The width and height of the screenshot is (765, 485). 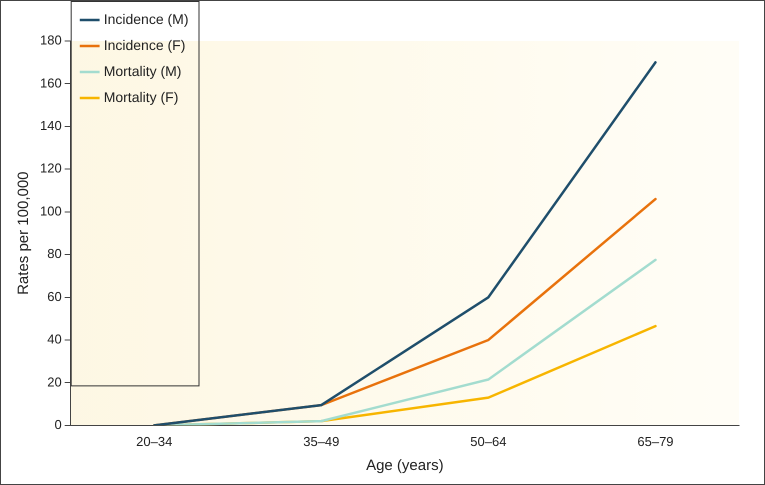 What do you see at coordinates (146, 18) in the screenshot?
I see `legend-label: Incidence (M)` at bounding box center [146, 18].